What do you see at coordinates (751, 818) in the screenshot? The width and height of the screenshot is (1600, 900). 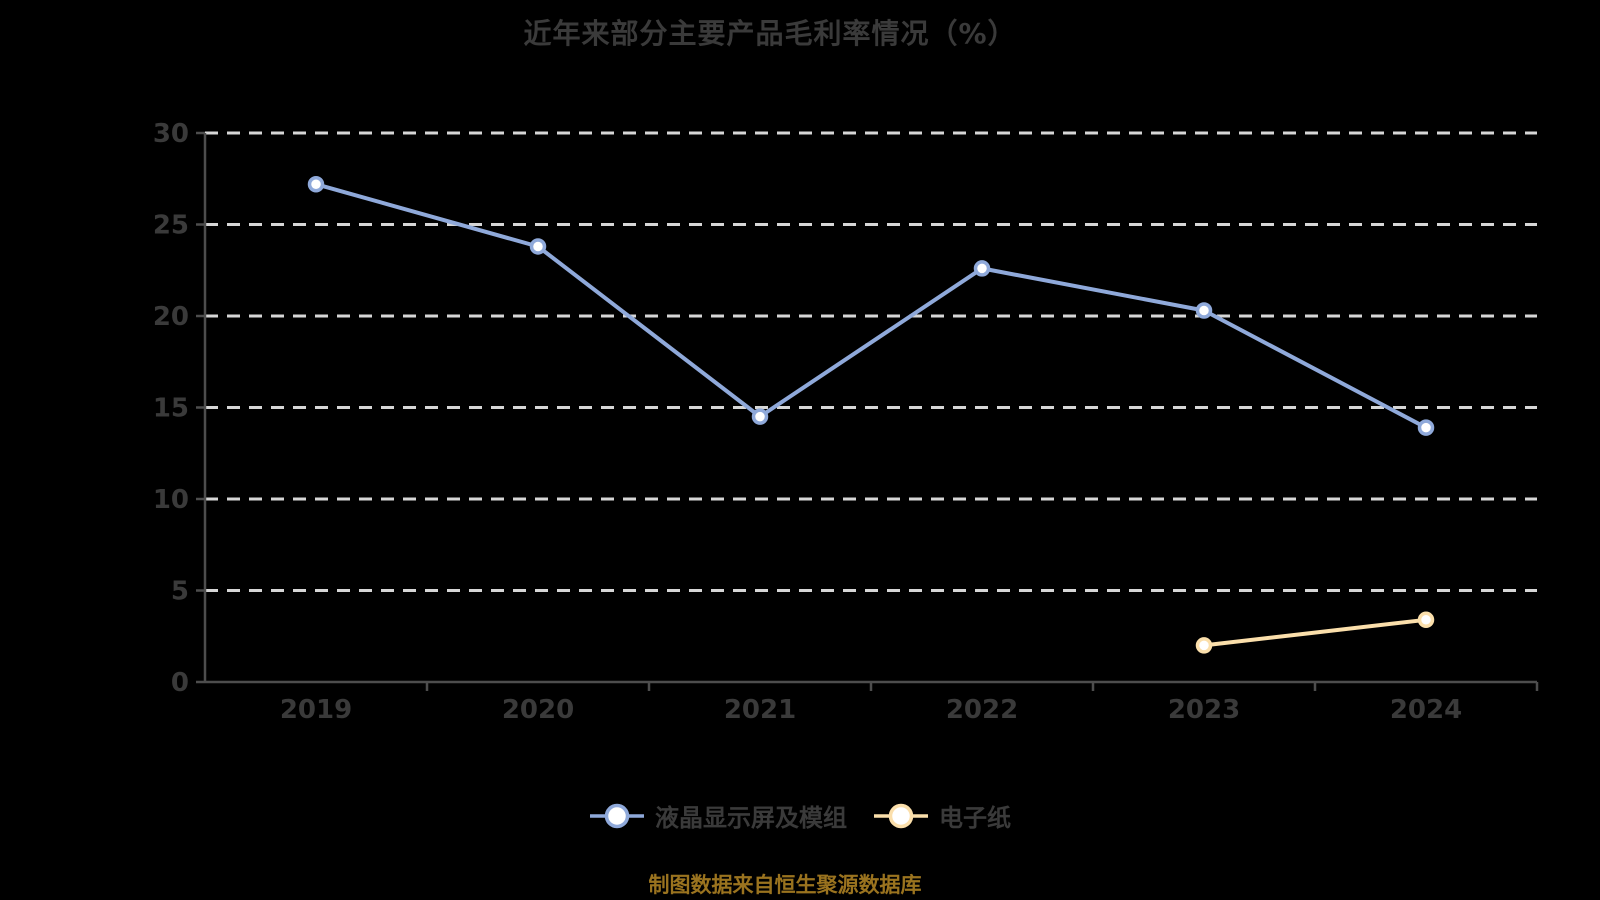 I see `legend-label: 液晶显示屏及模组` at bounding box center [751, 818].